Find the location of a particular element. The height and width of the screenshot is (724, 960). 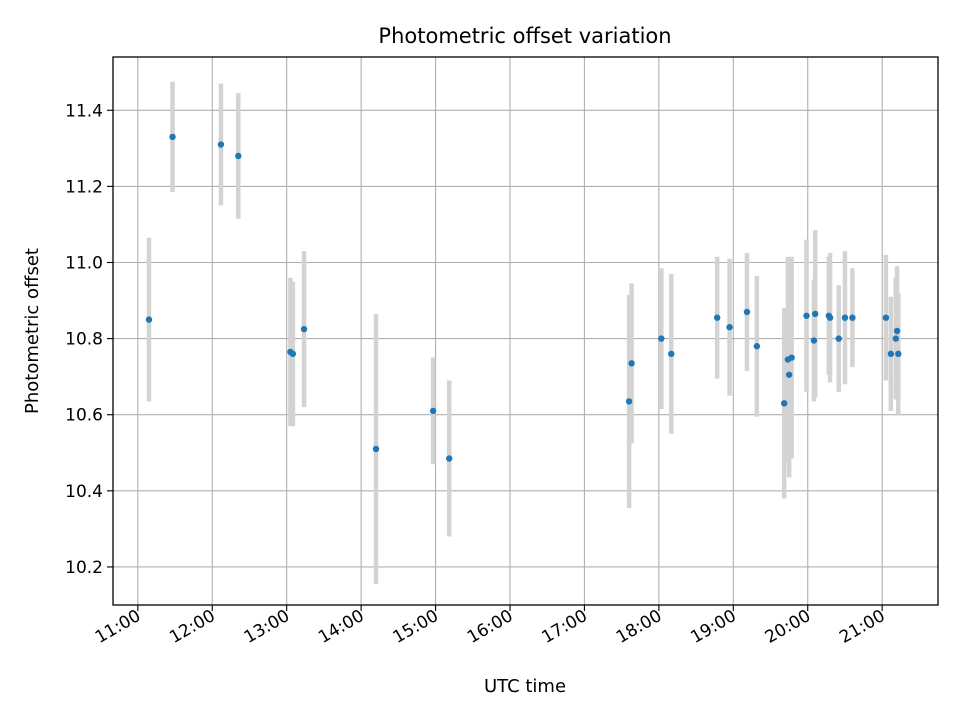

x-tick-label: 11:00 is located at coordinates (118, 627).